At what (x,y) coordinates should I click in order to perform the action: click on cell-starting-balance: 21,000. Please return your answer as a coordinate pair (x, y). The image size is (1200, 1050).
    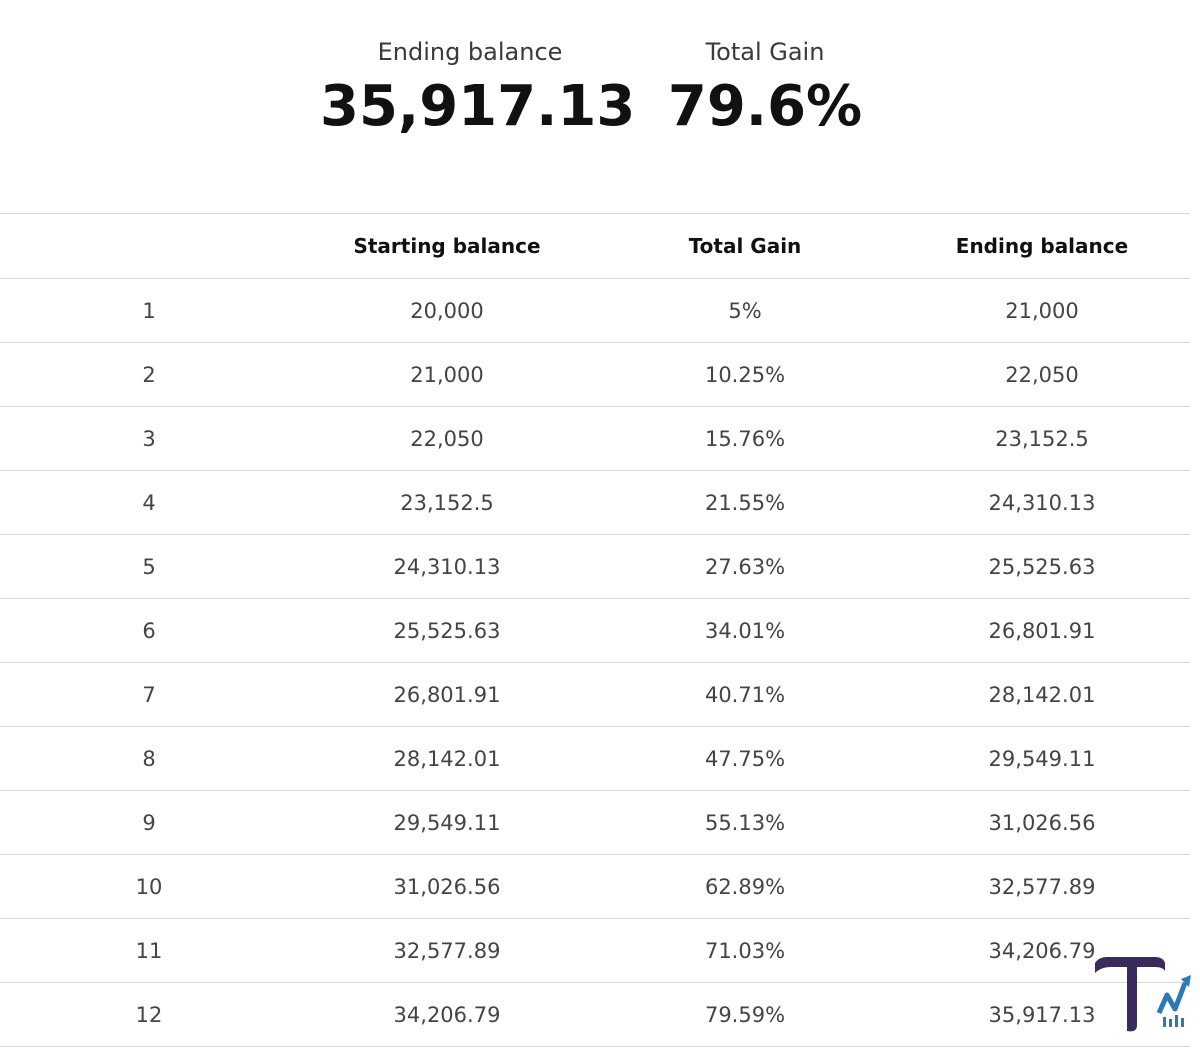
    Looking at the image, I should click on (447, 374).